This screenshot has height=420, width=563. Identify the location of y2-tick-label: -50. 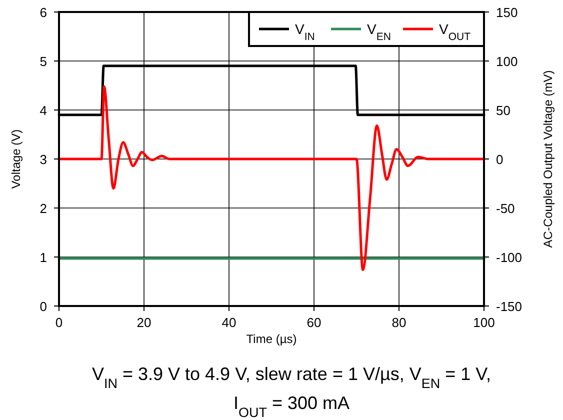
(505, 208).